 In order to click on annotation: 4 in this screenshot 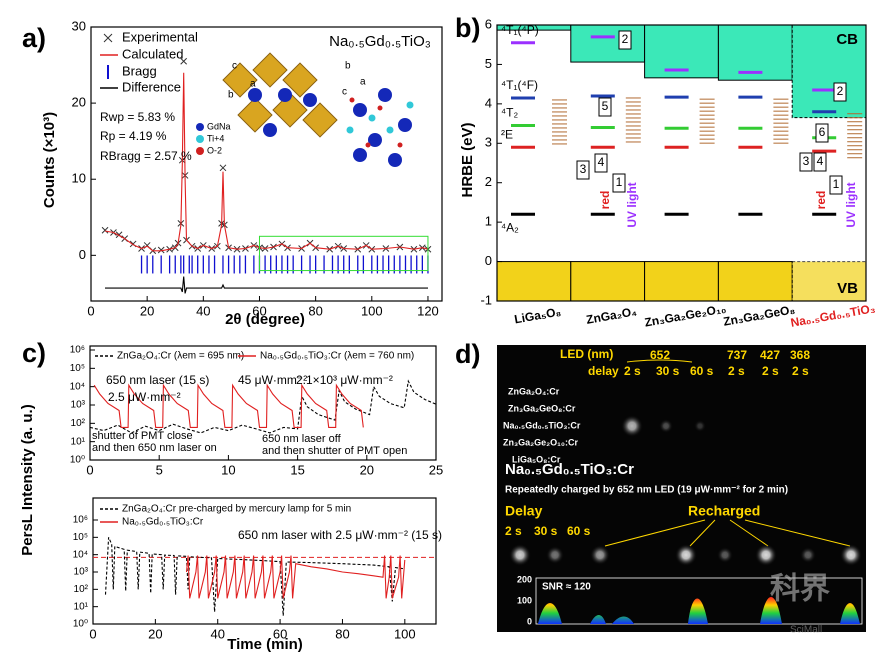, I will do `click(601, 162)`.